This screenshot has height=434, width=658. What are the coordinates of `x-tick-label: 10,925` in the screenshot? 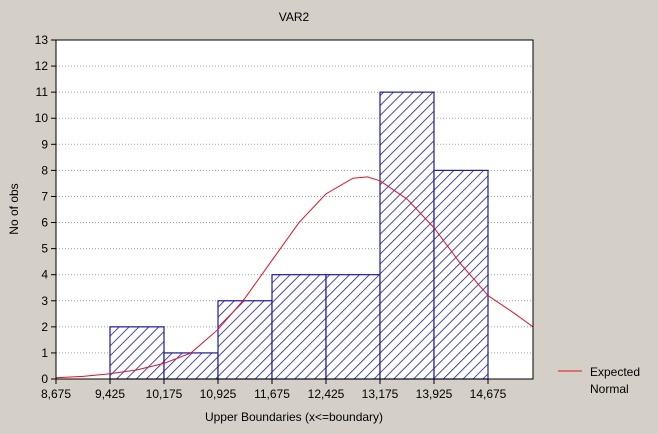 It's located at (218, 394).